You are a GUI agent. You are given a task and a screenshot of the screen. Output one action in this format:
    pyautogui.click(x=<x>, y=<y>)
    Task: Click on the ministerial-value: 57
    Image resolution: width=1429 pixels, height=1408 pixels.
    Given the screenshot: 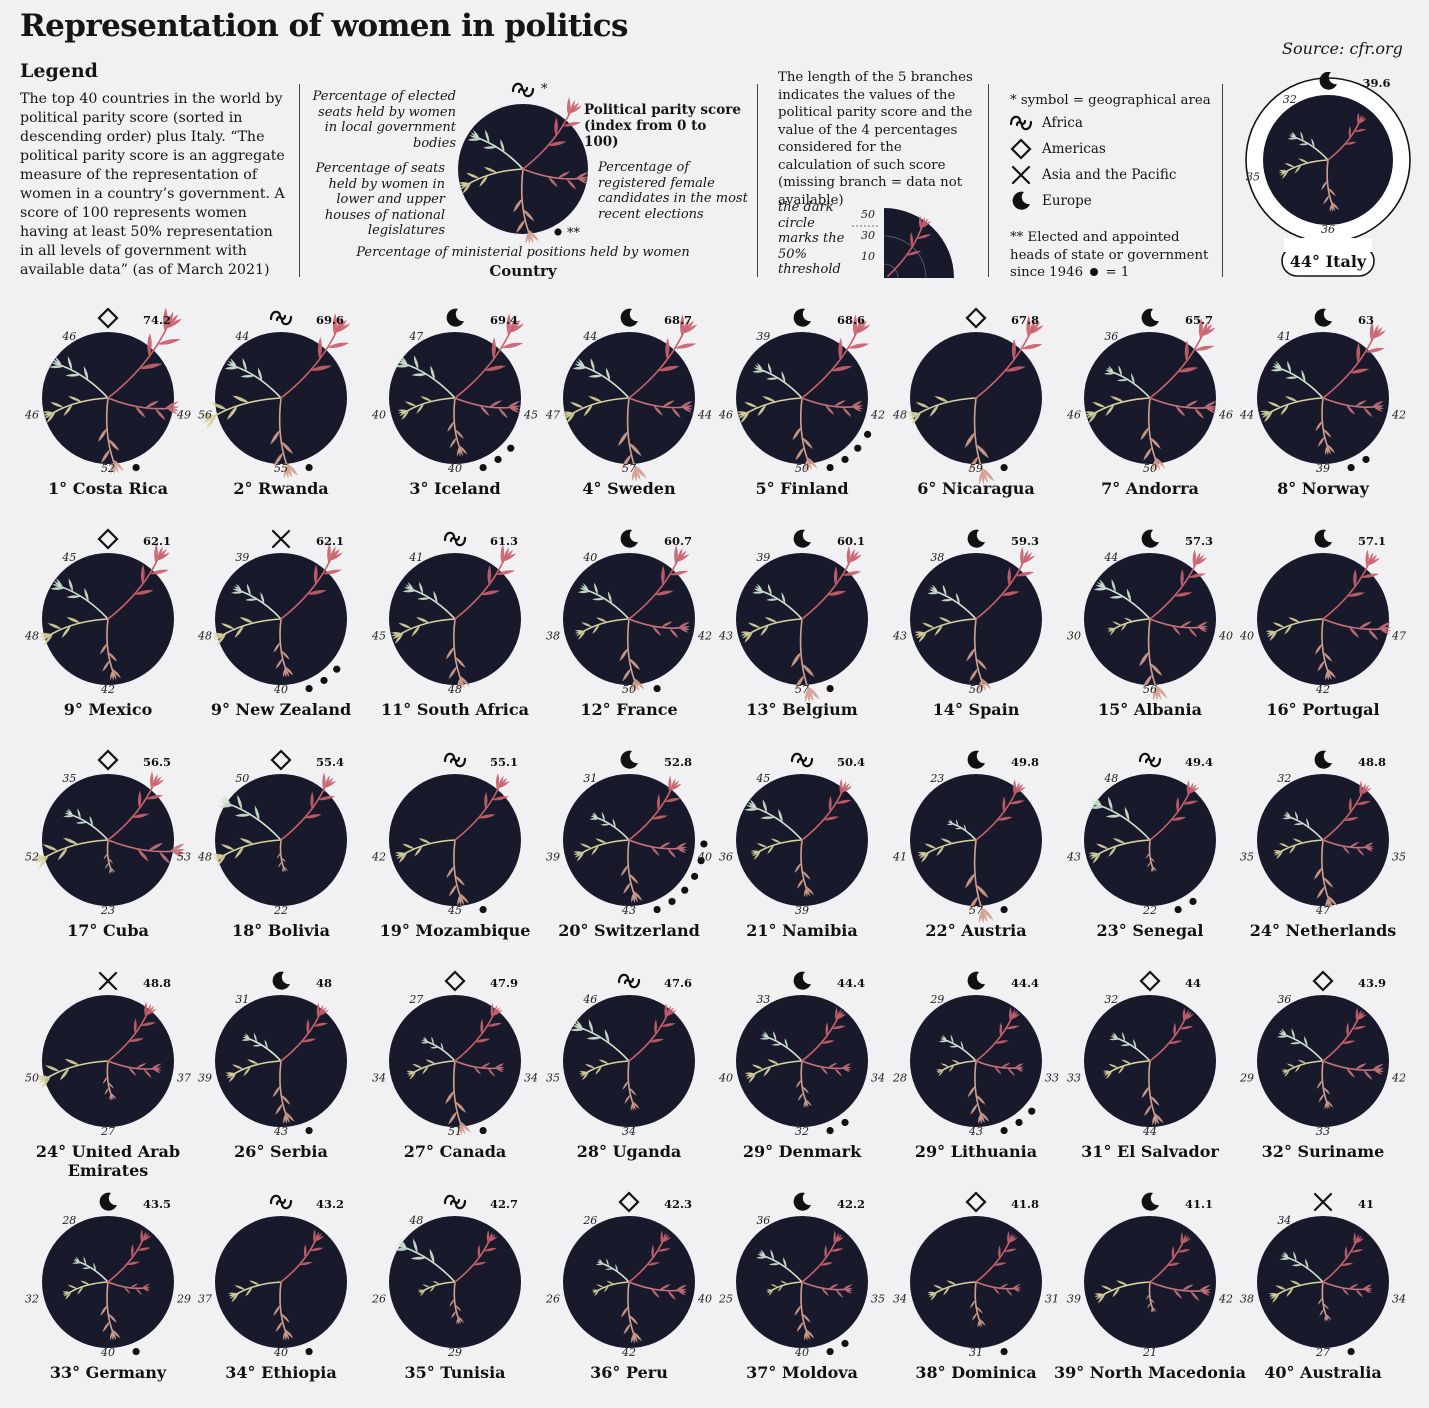 What is the action you would take?
    pyautogui.click(x=802, y=689)
    